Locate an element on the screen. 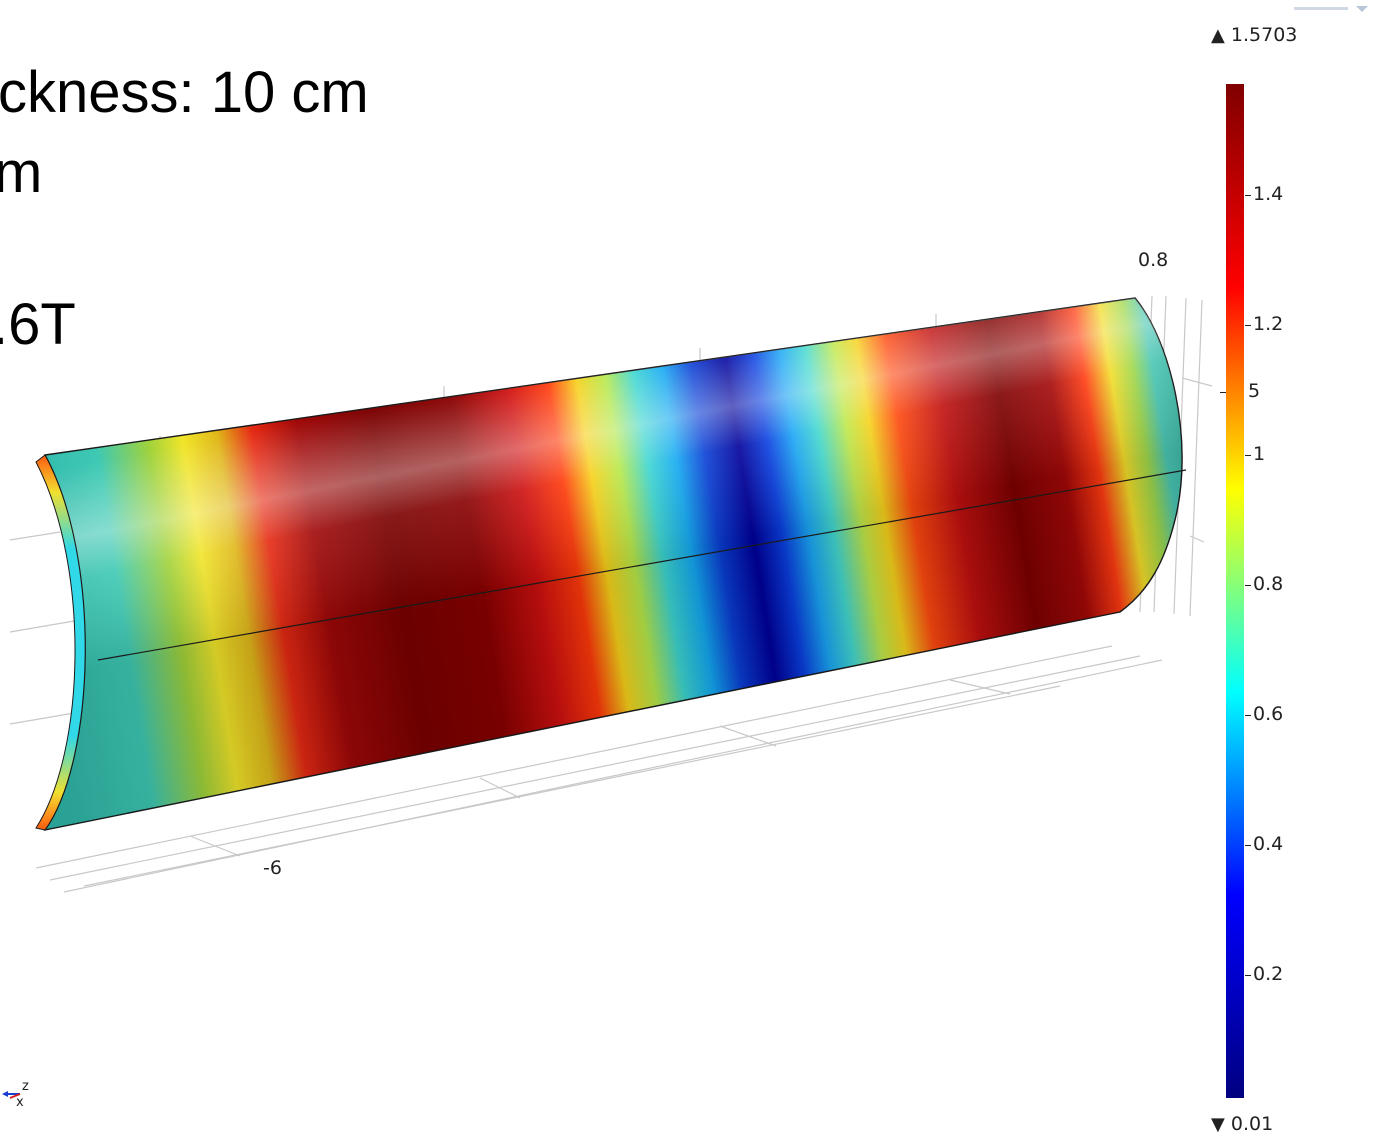  colorbar-extra-tick is located at coordinates (1223, 392).